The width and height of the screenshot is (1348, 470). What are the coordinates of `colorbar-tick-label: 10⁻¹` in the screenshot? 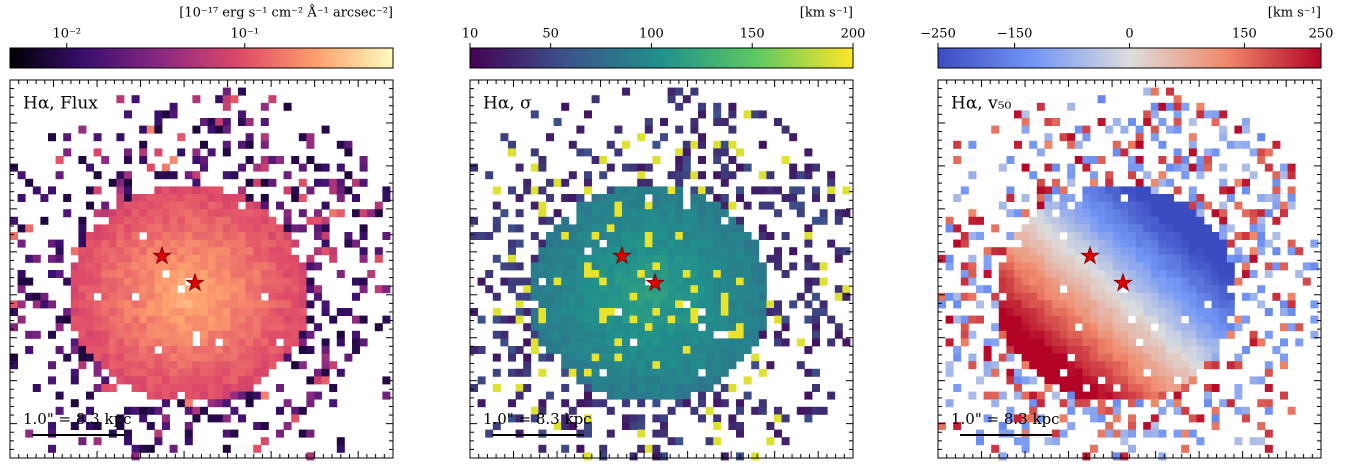 It's located at (244, 34).